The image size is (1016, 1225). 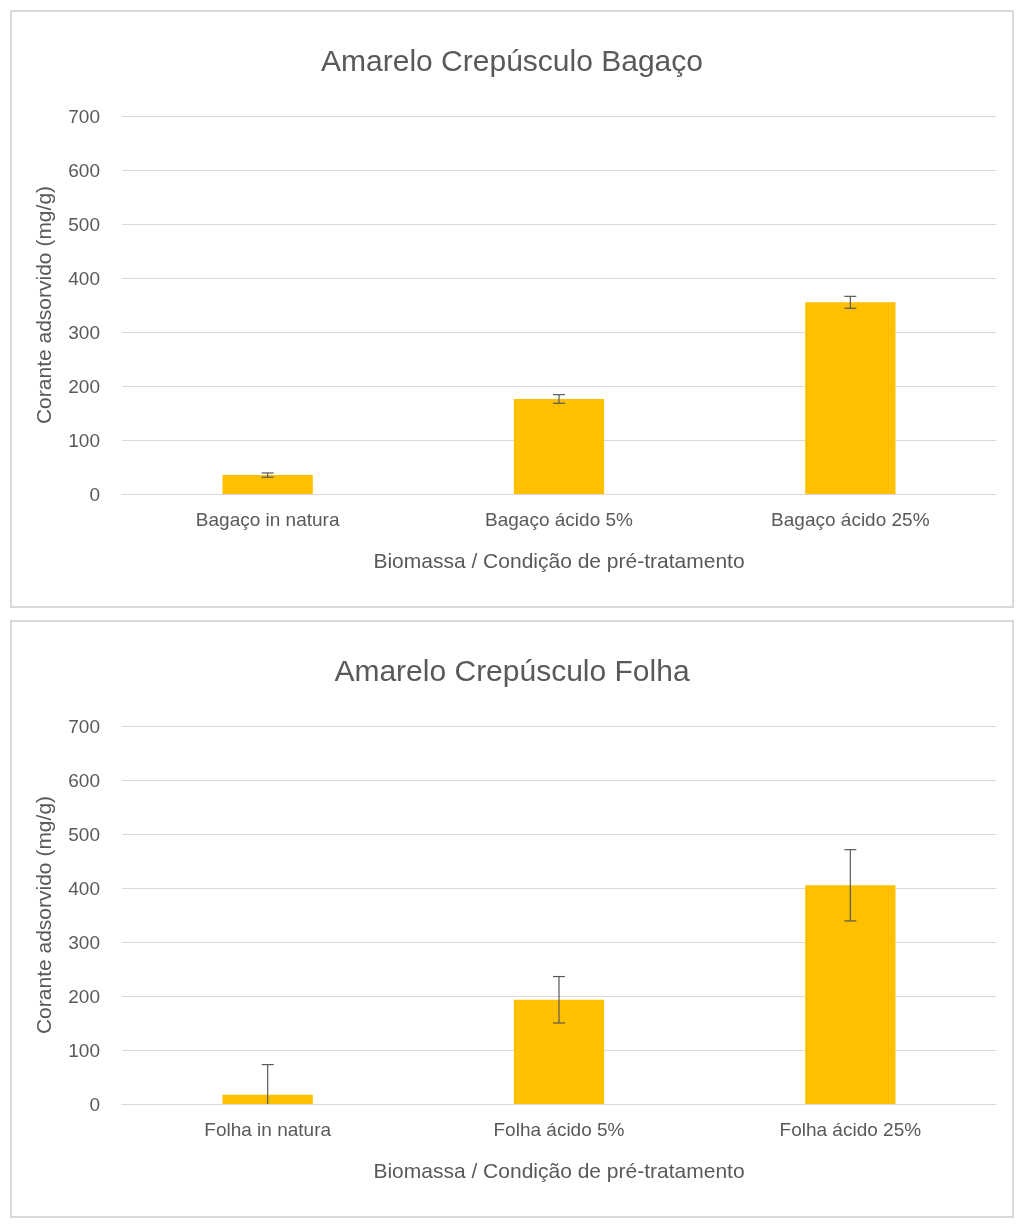 I want to click on chart-title: Amarelo Crepúsculo Bagaço, so click(x=512, y=60).